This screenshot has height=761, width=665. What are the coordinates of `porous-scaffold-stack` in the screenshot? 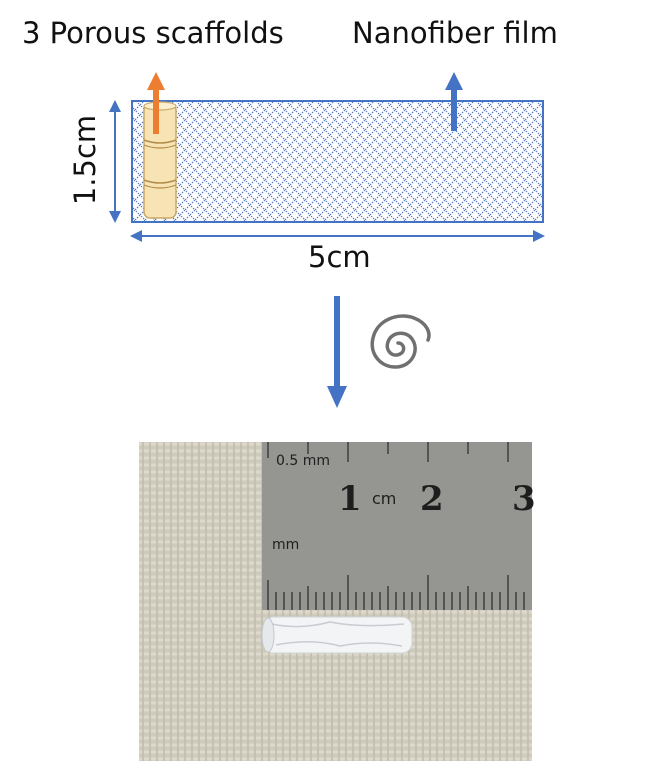 It's located at (160, 160).